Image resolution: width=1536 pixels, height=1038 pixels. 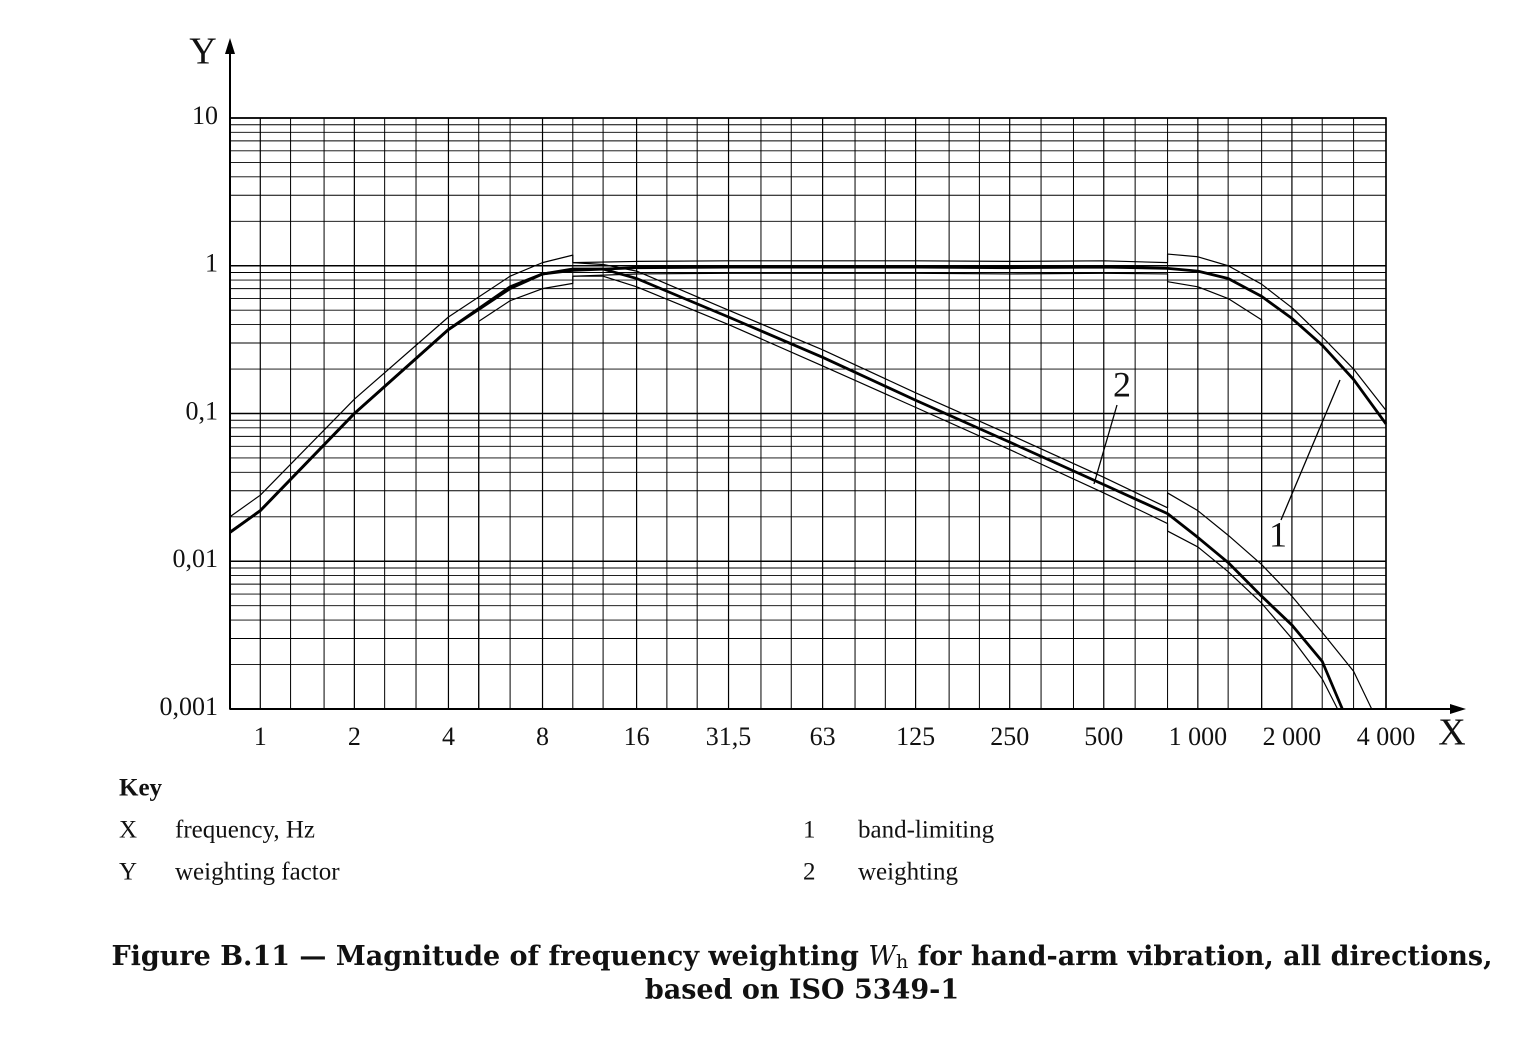 What do you see at coordinates (908, 872) in the screenshot?
I see `key-text: weighting` at bounding box center [908, 872].